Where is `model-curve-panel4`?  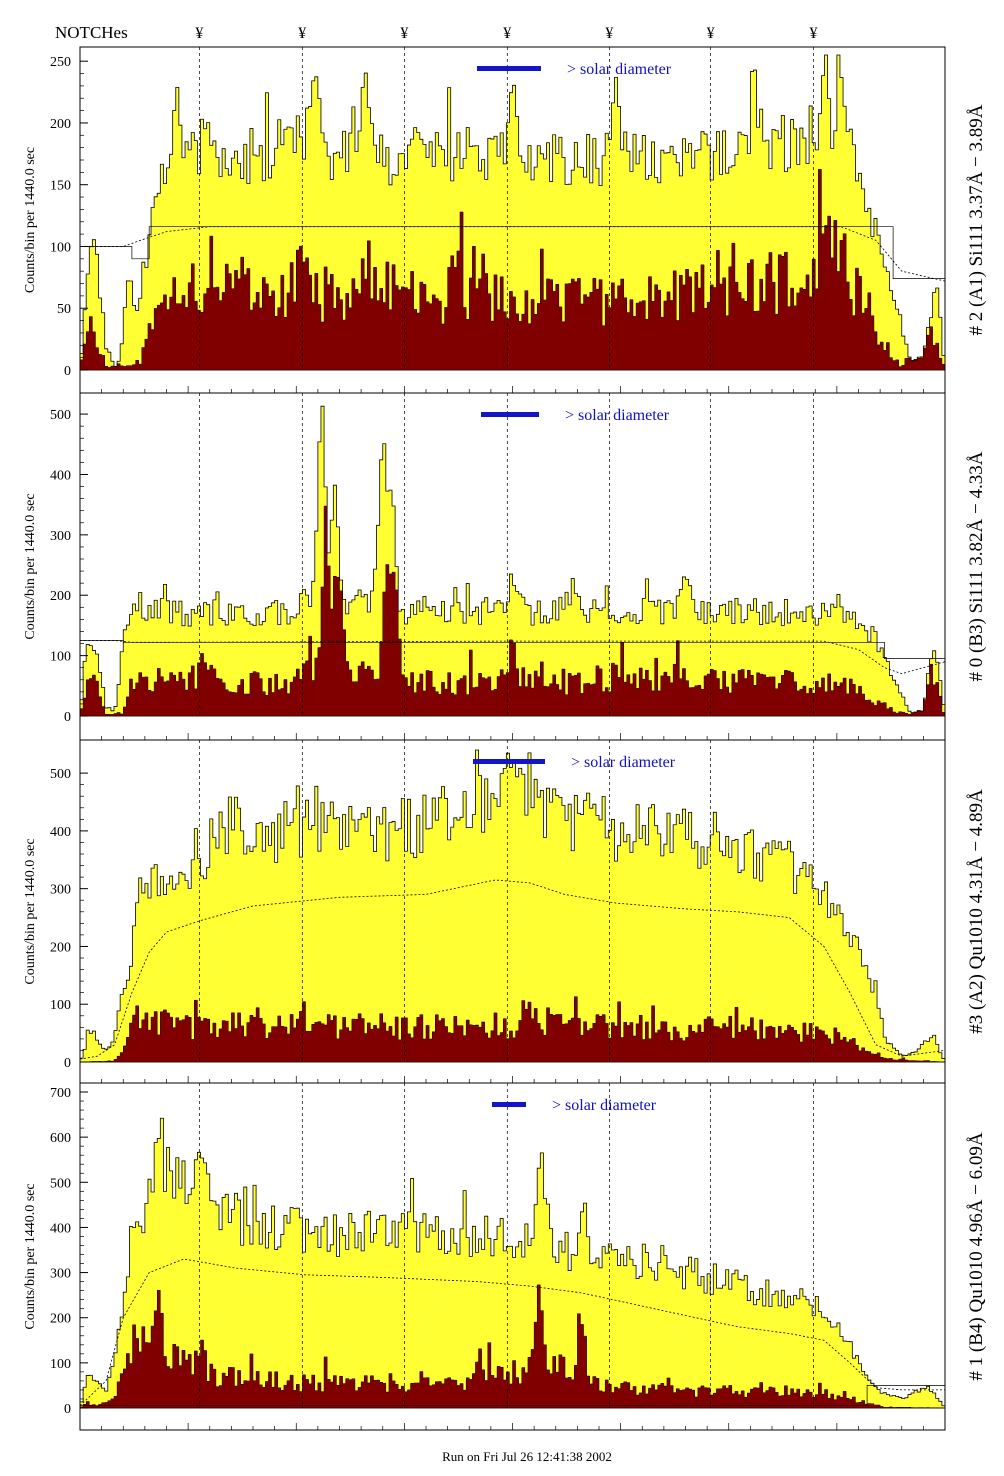 model-curve-panel4 is located at coordinates (512, 1332).